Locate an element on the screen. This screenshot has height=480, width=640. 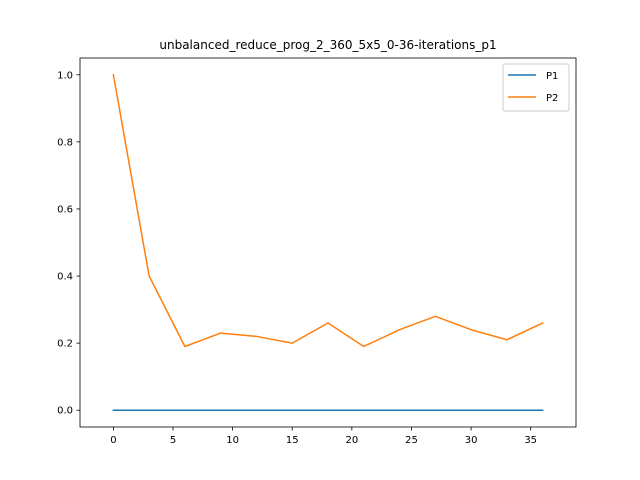
legend-label-p1: P1 is located at coordinates (552, 76).